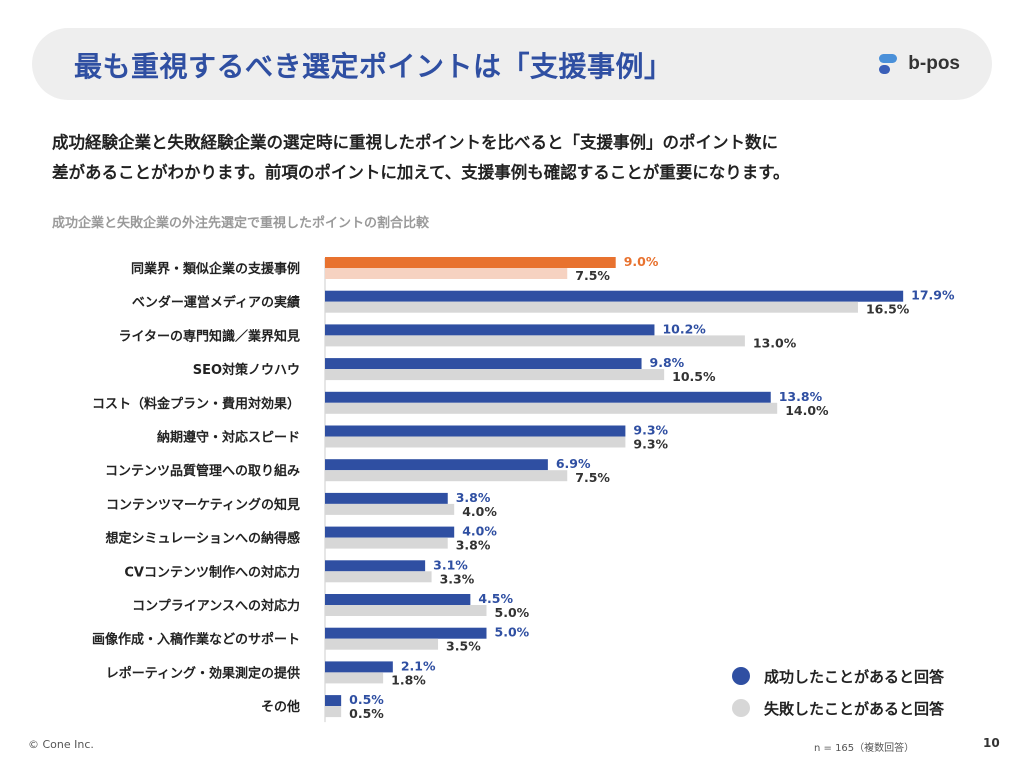  Describe the element at coordinates (864, 748) in the screenshot. I see `sample-note: n = 165（複数回答）` at that location.